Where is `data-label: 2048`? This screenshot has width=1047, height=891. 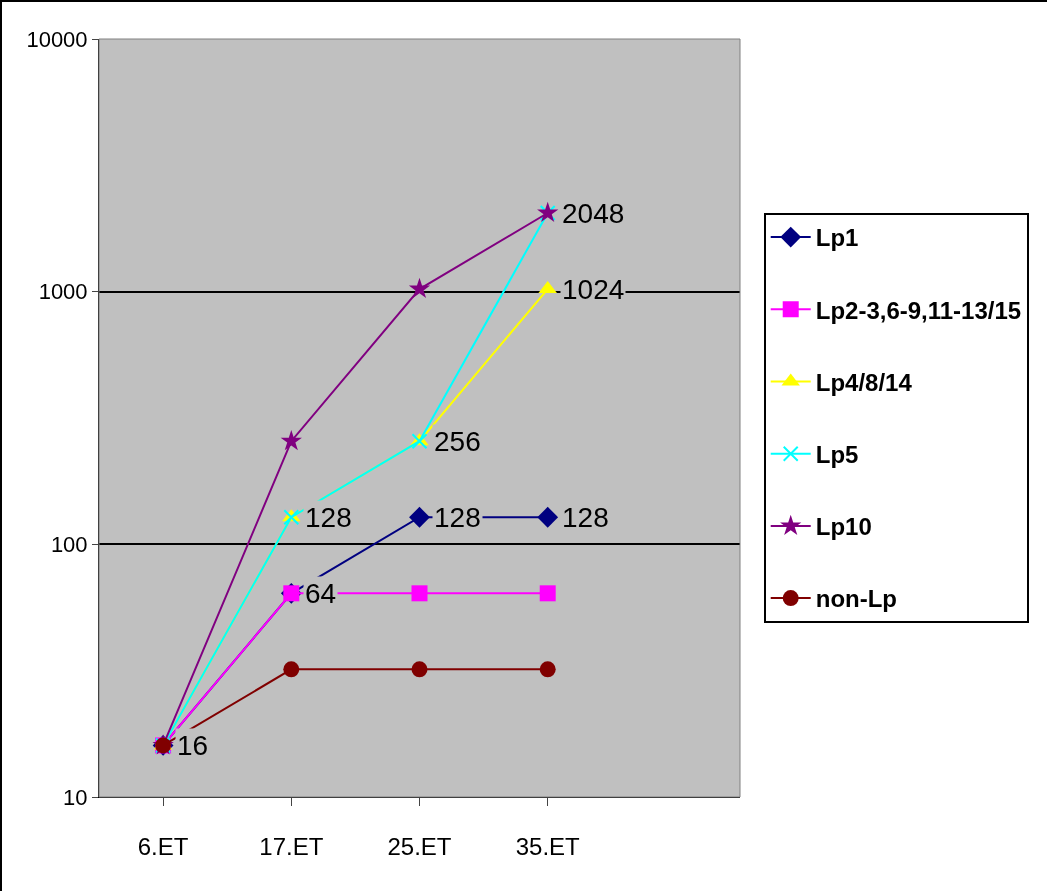
data-label: 2048 is located at coordinates (593, 213).